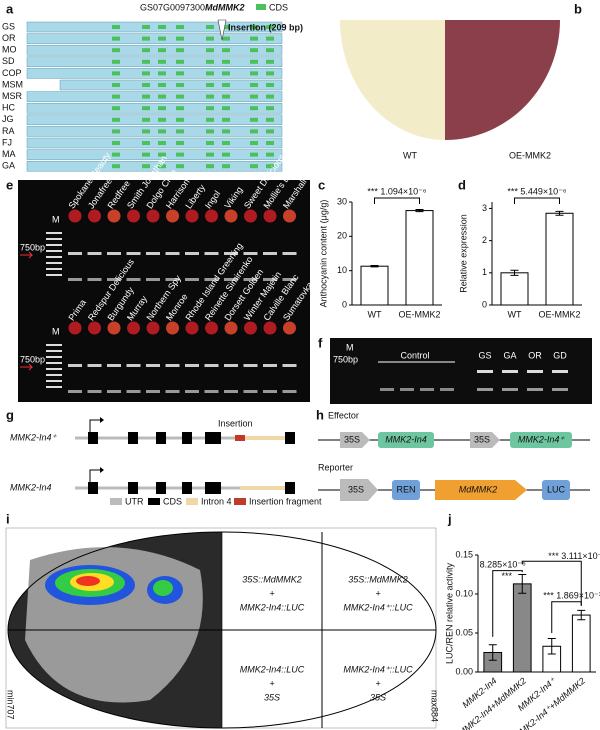 The width and height of the screenshot is (600, 730). What do you see at coordinates (462, 184) in the screenshot?
I see `panel-label: d` at bounding box center [462, 184].